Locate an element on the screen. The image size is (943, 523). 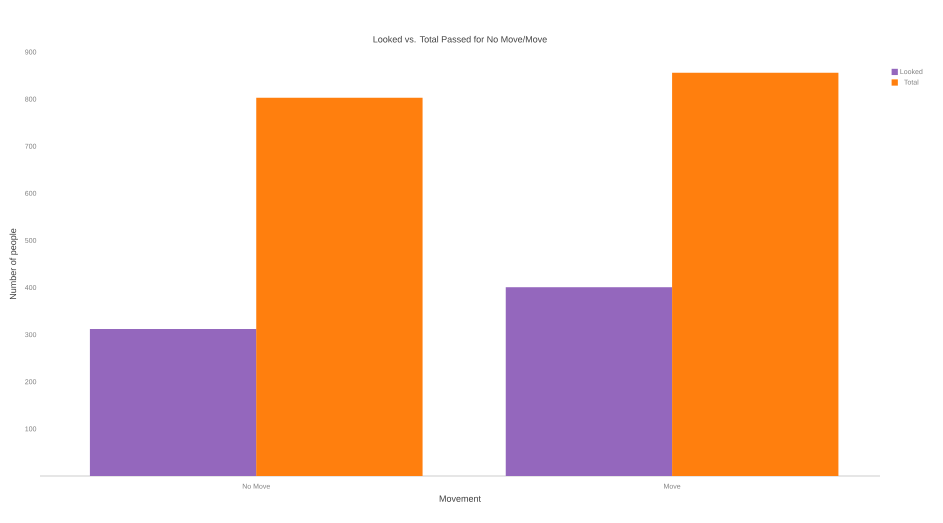
y-axis-title: Number of people is located at coordinates (14, 264).